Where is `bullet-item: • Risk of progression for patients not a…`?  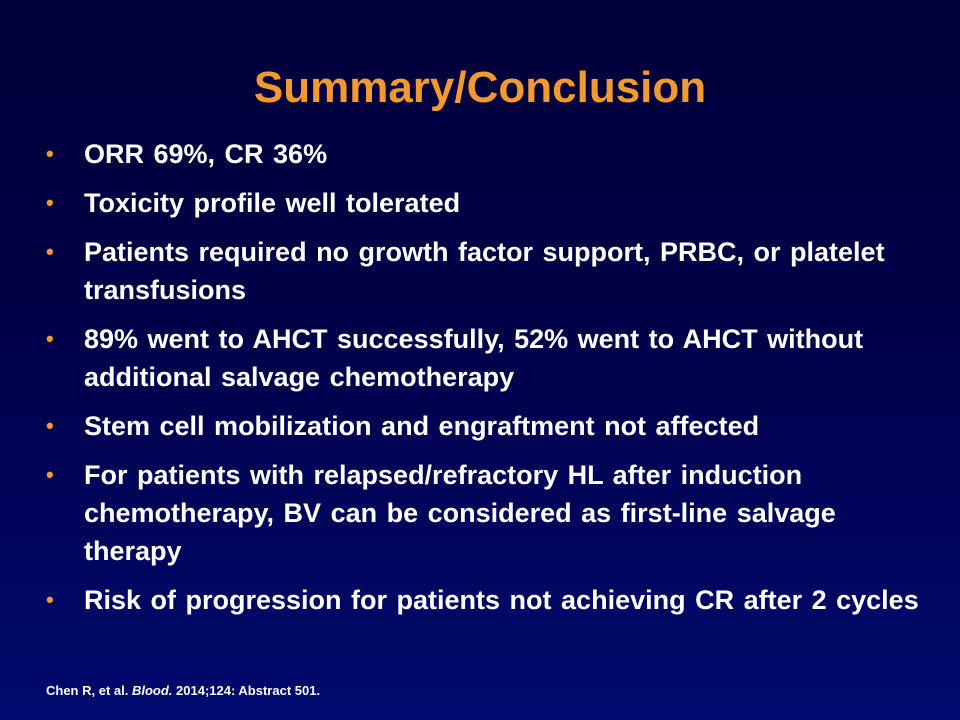
bullet-item: • Risk of progression for patients not a… is located at coordinates (486, 600).